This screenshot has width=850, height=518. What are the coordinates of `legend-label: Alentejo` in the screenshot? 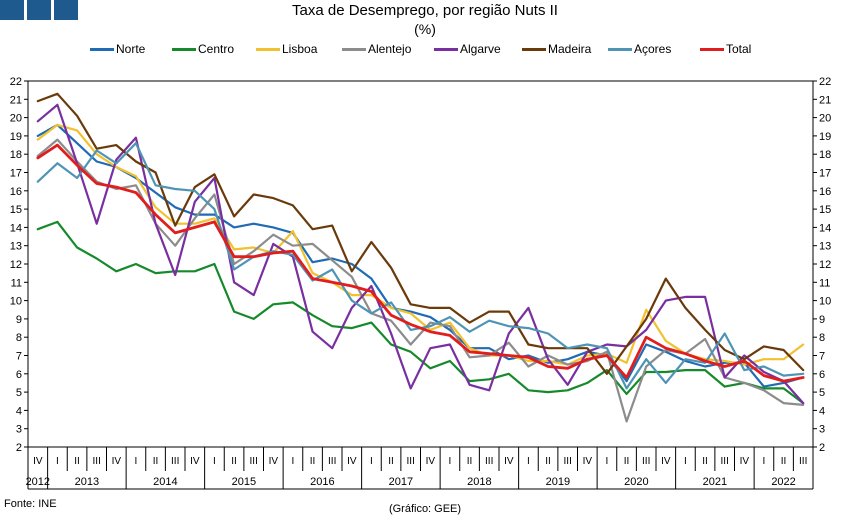 It's located at (390, 49).